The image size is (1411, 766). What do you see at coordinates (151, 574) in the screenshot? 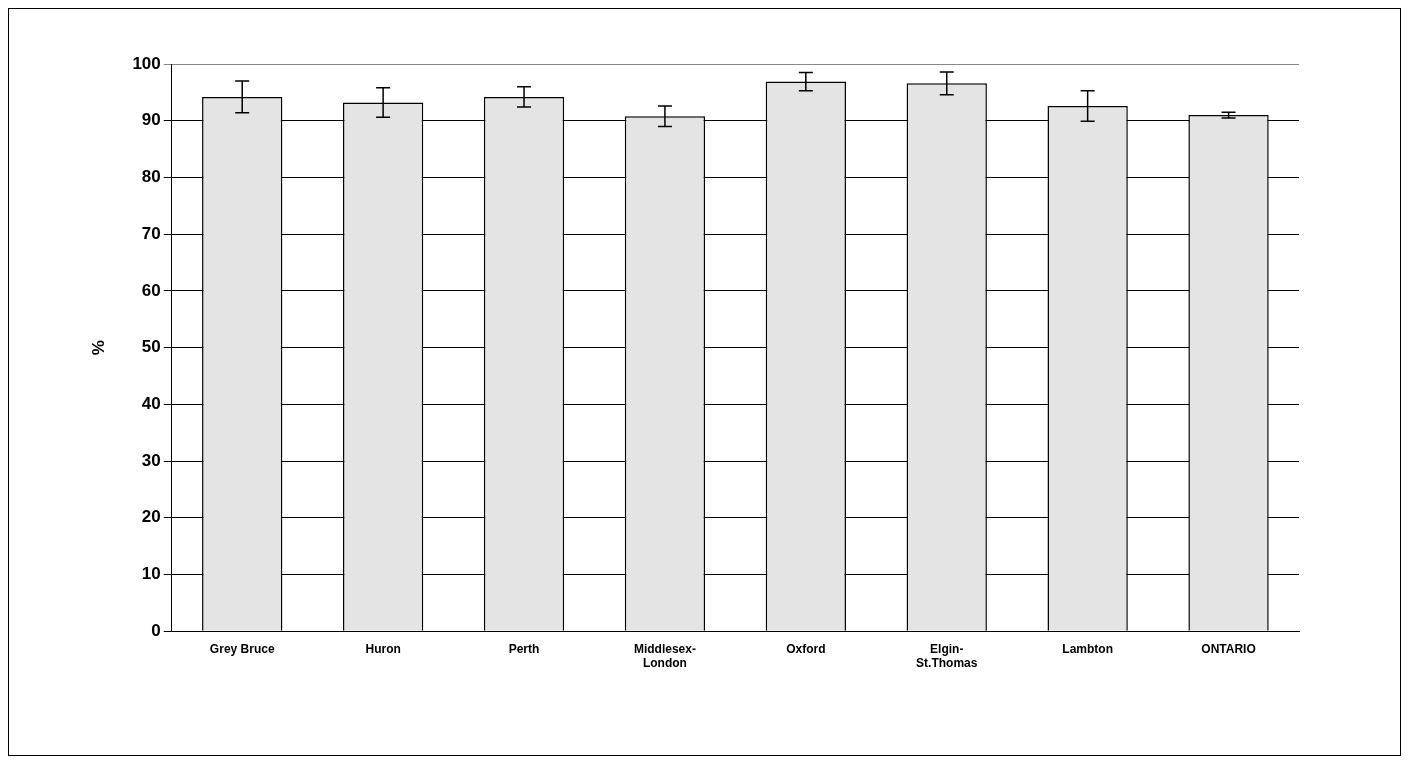
I see `y-tick-label: 10` at bounding box center [151, 574].